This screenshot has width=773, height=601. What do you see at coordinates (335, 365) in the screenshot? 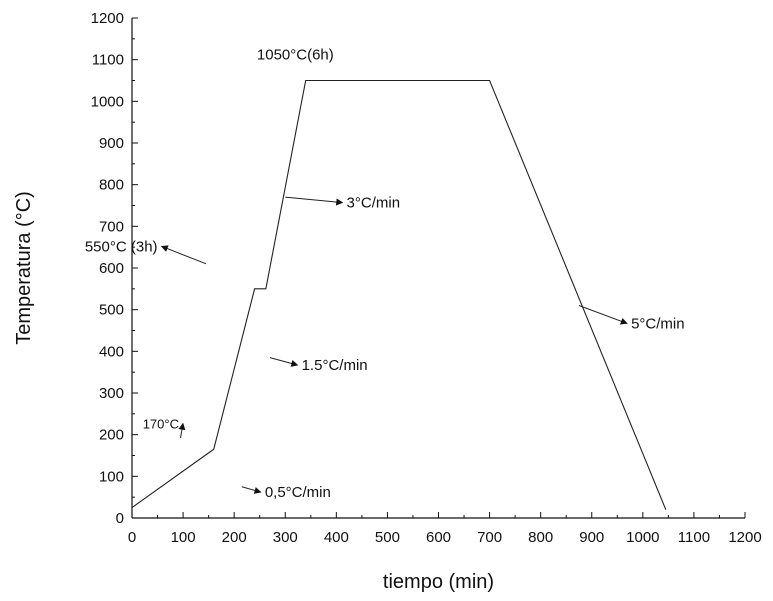
I see `annotation-label: 1.5°C/min` at bounding box center [335, 365].